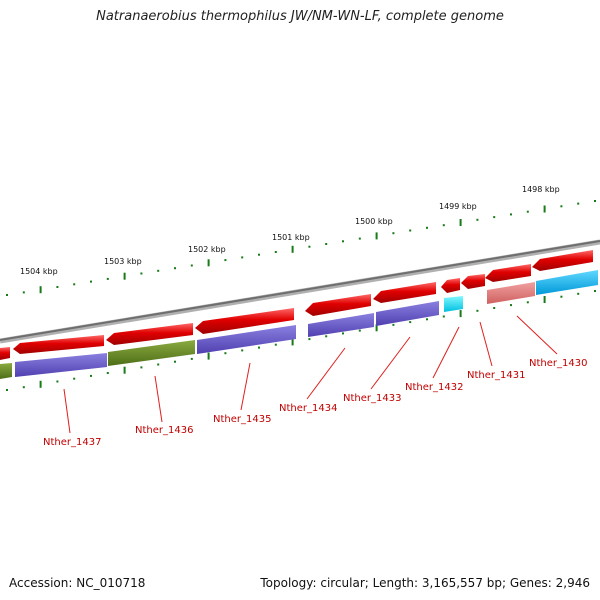 This screenshot has width=600, height=600. I want to click on kbp-label-1501: 1501 kbp, so click(291, 237).